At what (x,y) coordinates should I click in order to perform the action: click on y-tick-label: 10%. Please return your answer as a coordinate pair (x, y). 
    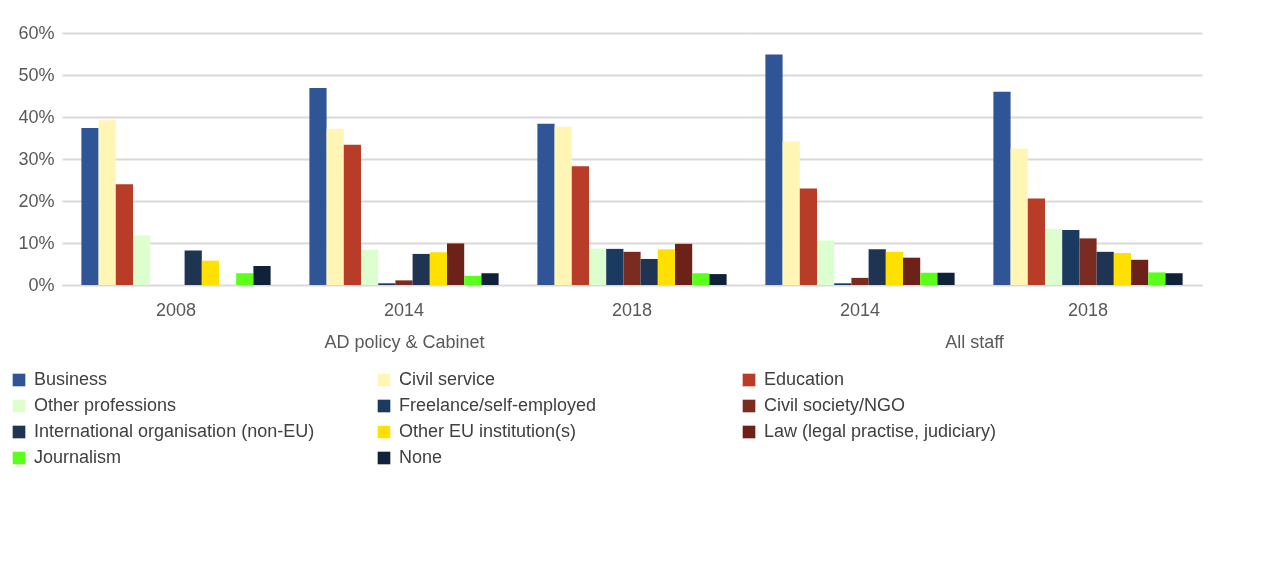
    Looking at the image, I should click on (36, 242).